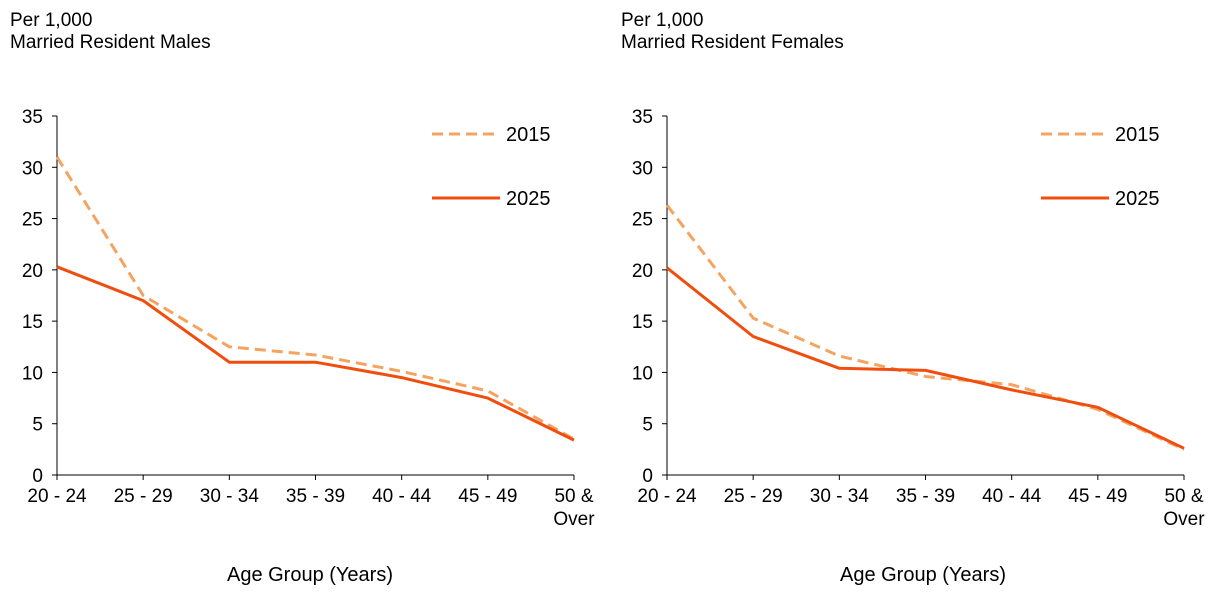 This screenshot has height=602, width=1231. I want to click on y-axis-title: Per 1,000 Married Resident Females, so click(732, 31).